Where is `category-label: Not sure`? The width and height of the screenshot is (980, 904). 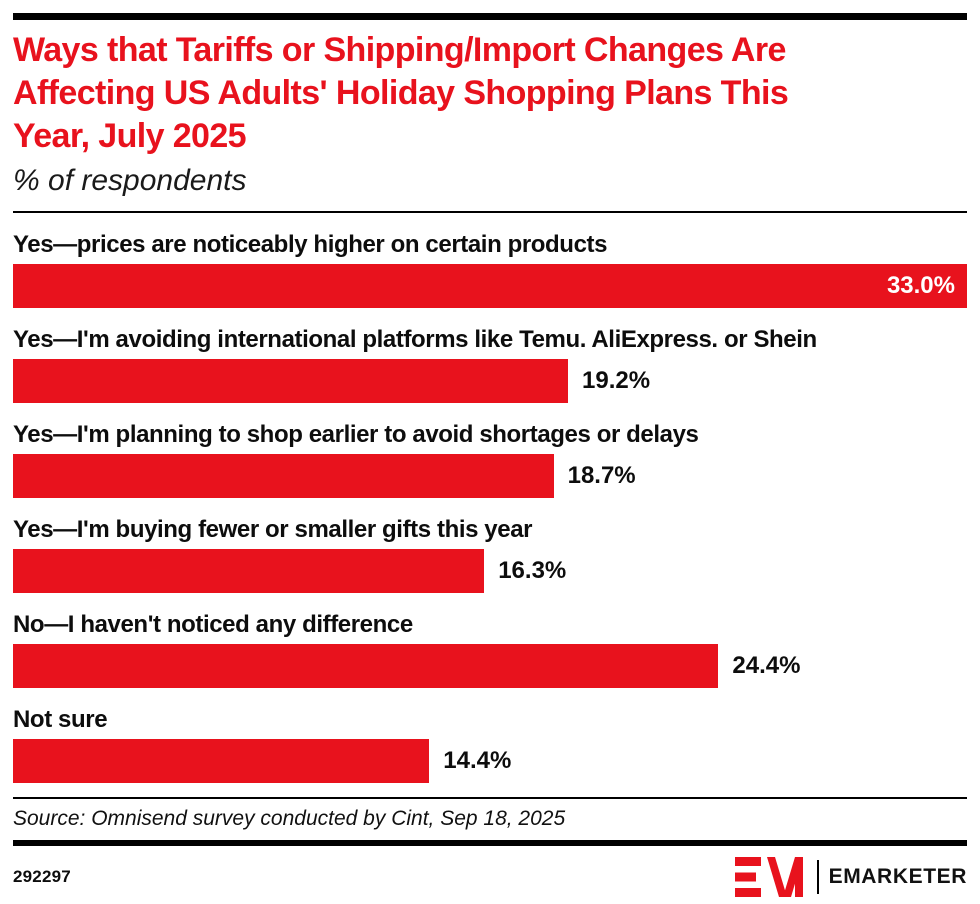
category-label: Not sure is located at coordinates (60, 719).